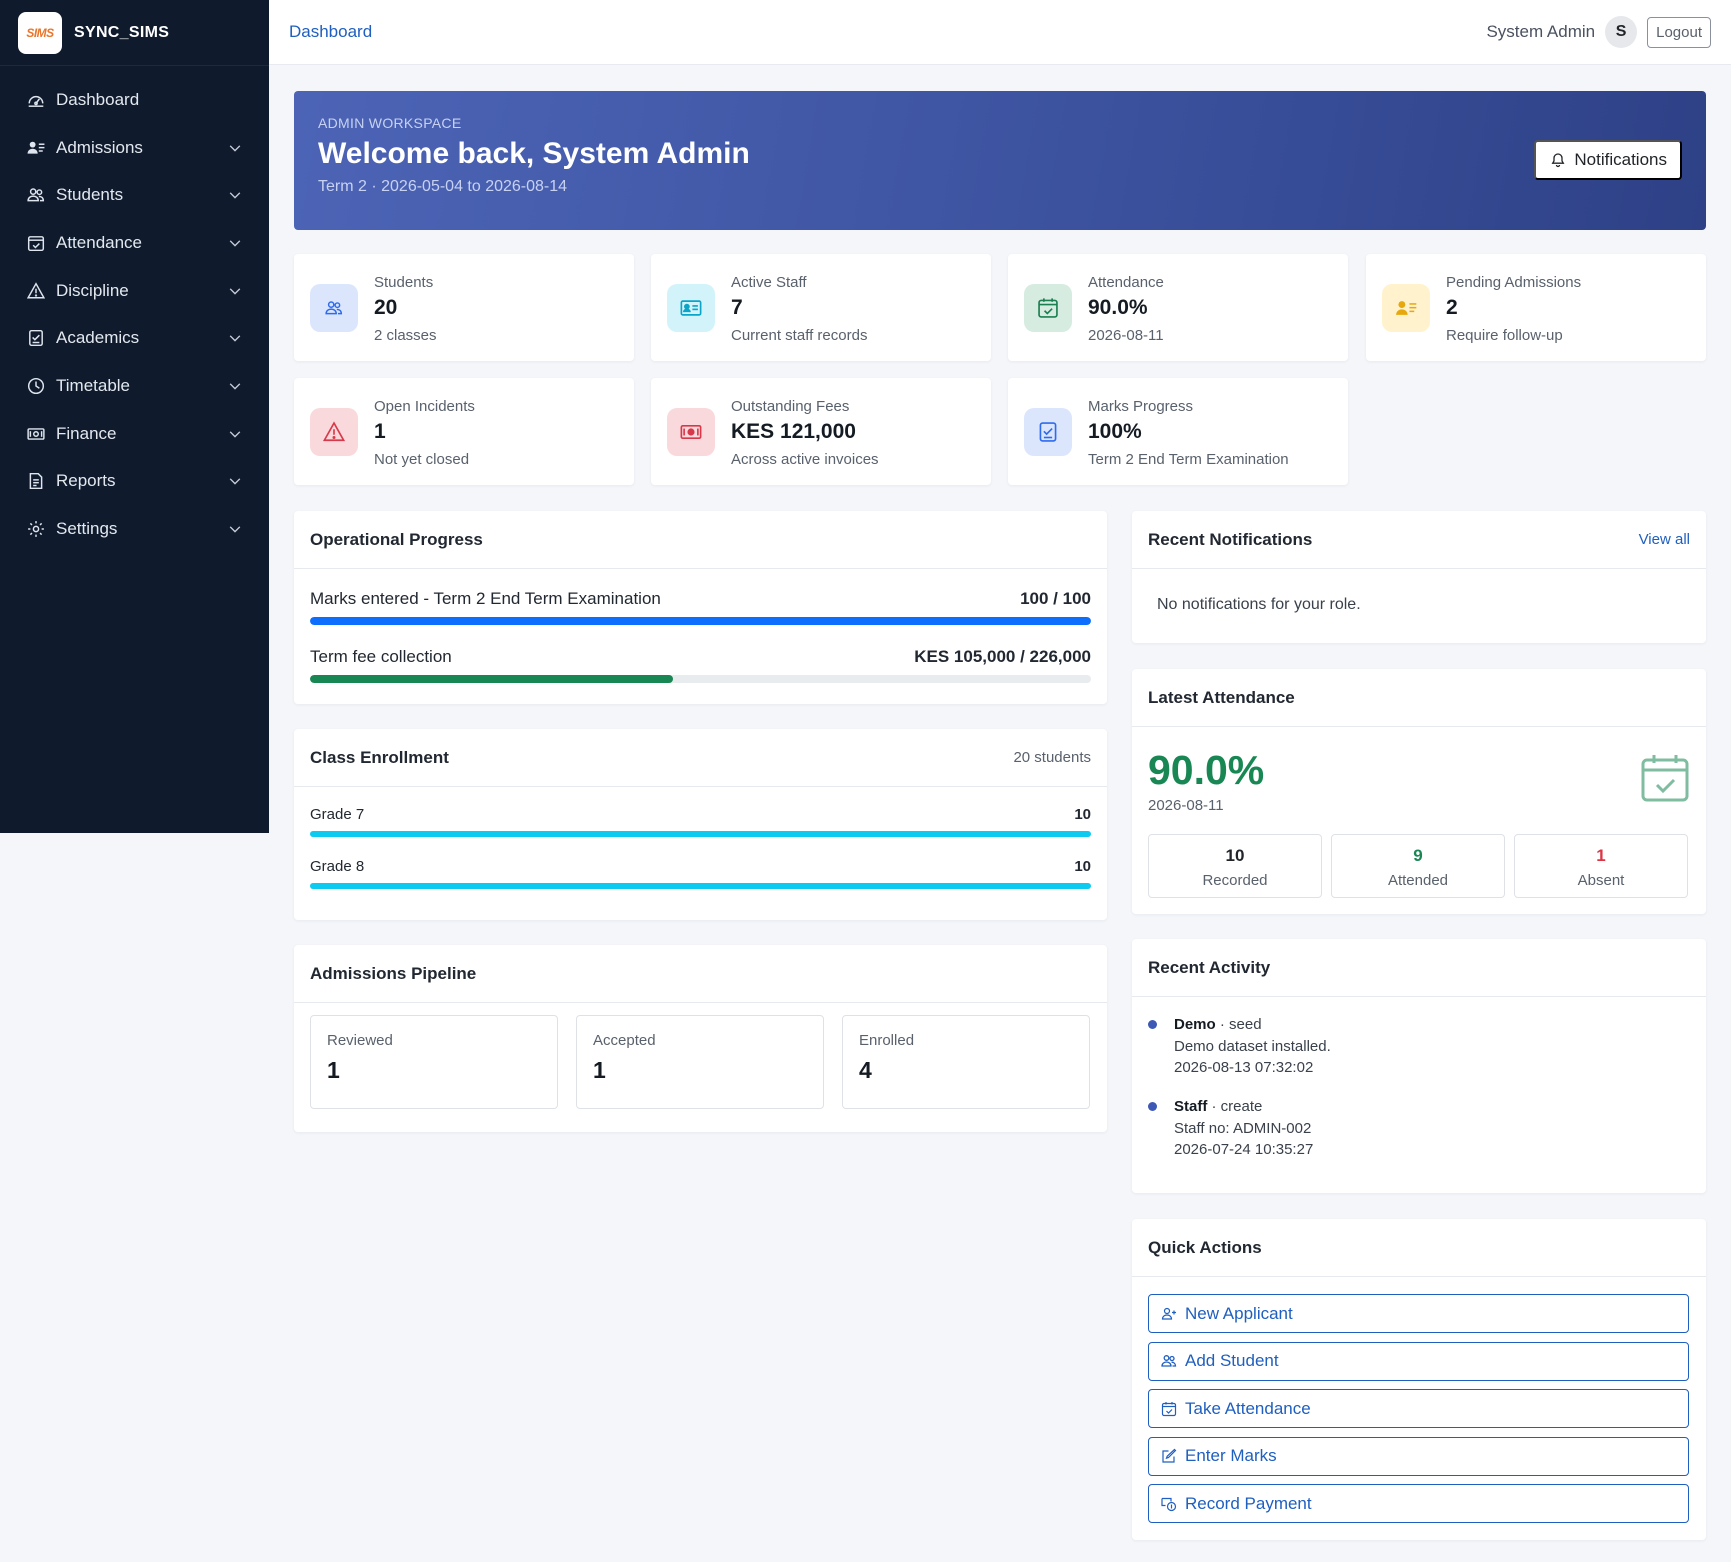  What do you see at coordinates (134, 195) in the screenshot?
I see `sidebar-item-students: Students` at bounding box center [134, 195].